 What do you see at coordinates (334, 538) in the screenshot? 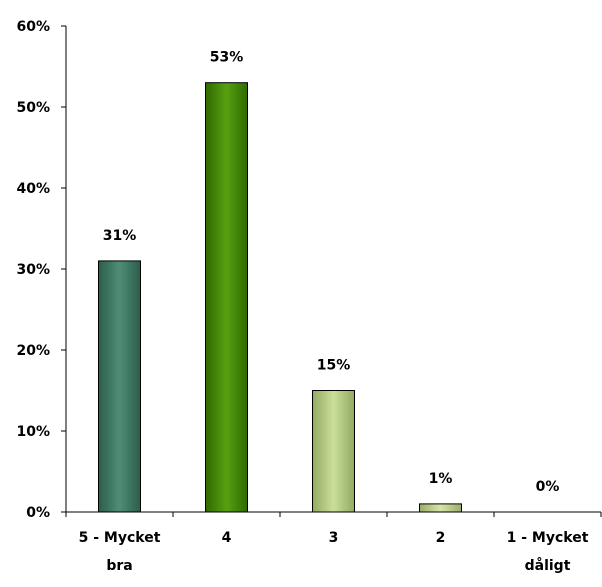
I see `x-tick-label: 3` at bounding box center [334, 538].